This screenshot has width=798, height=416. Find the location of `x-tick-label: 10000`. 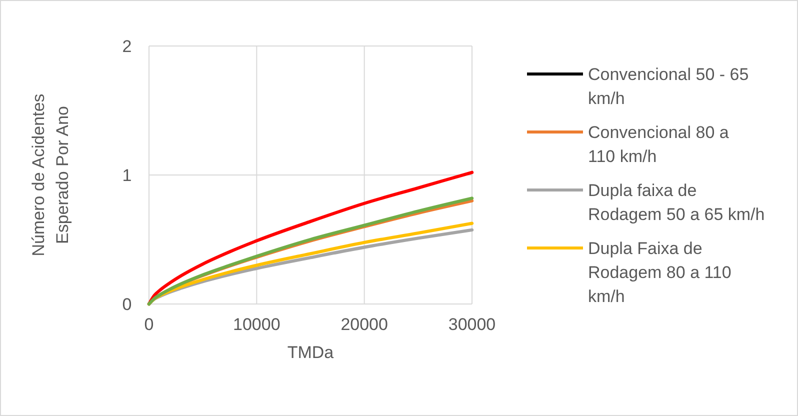

x-tick-label: 10000 is located at coordinates (256, 324).